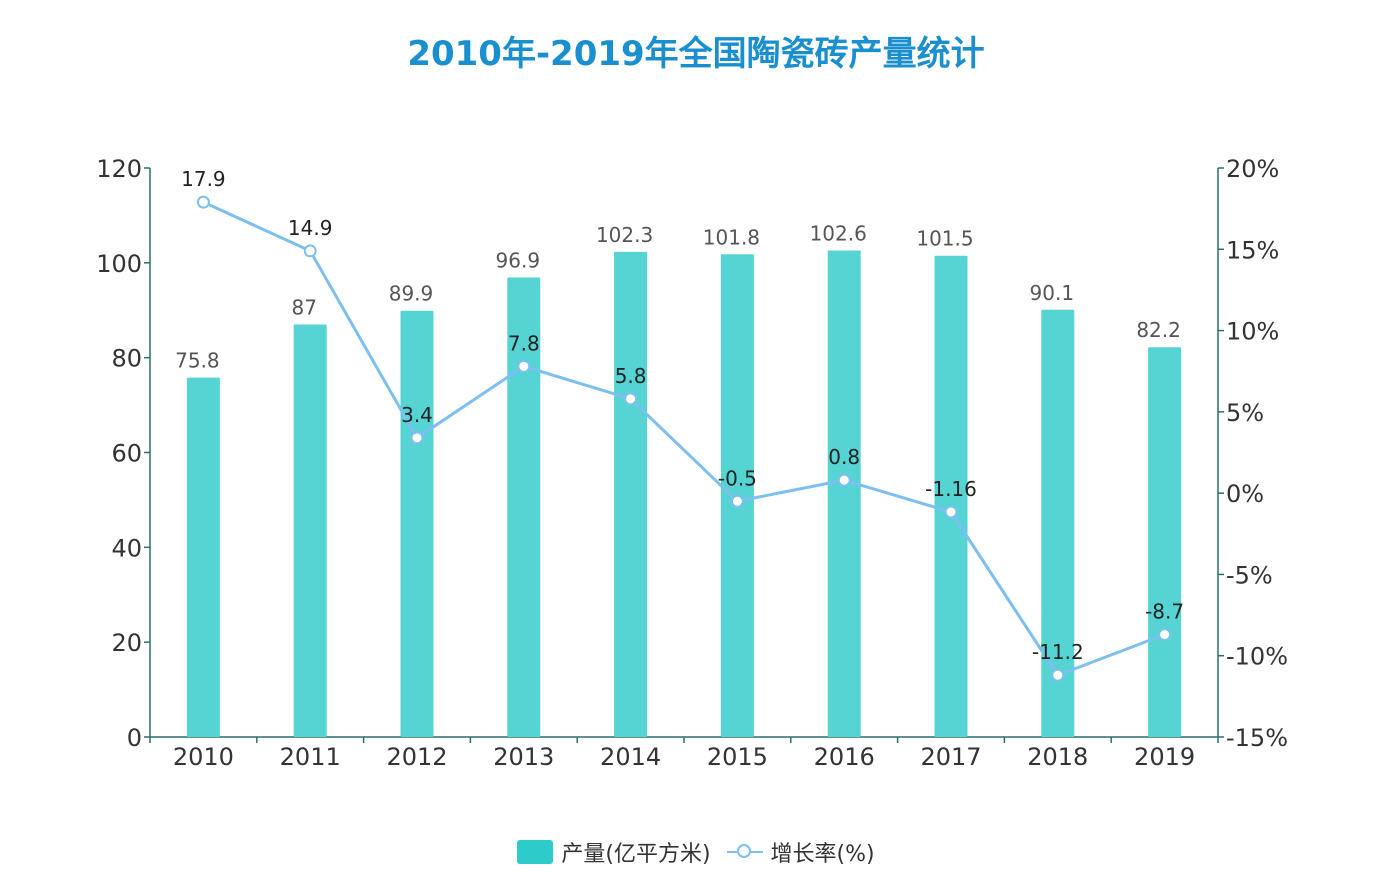  I want to click on legend: 产量(亿平方米) 增长率(%), so click(696, 852).